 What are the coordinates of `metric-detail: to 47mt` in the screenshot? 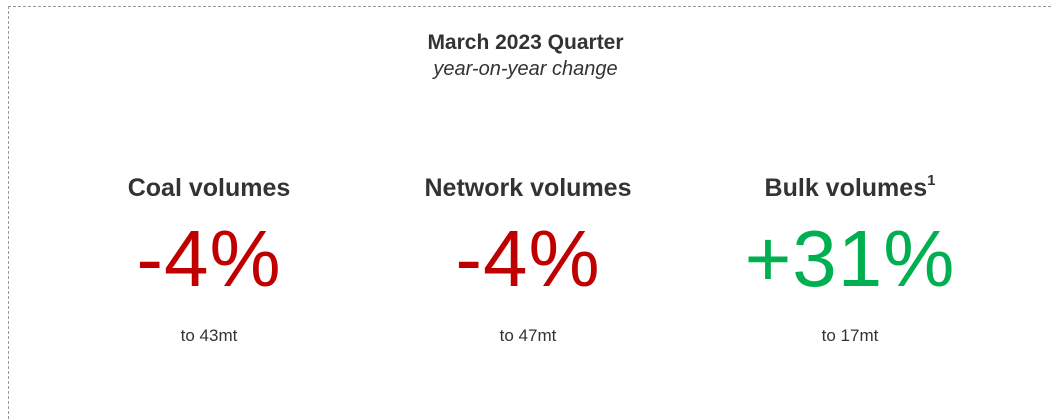 It's located at (528, 335).